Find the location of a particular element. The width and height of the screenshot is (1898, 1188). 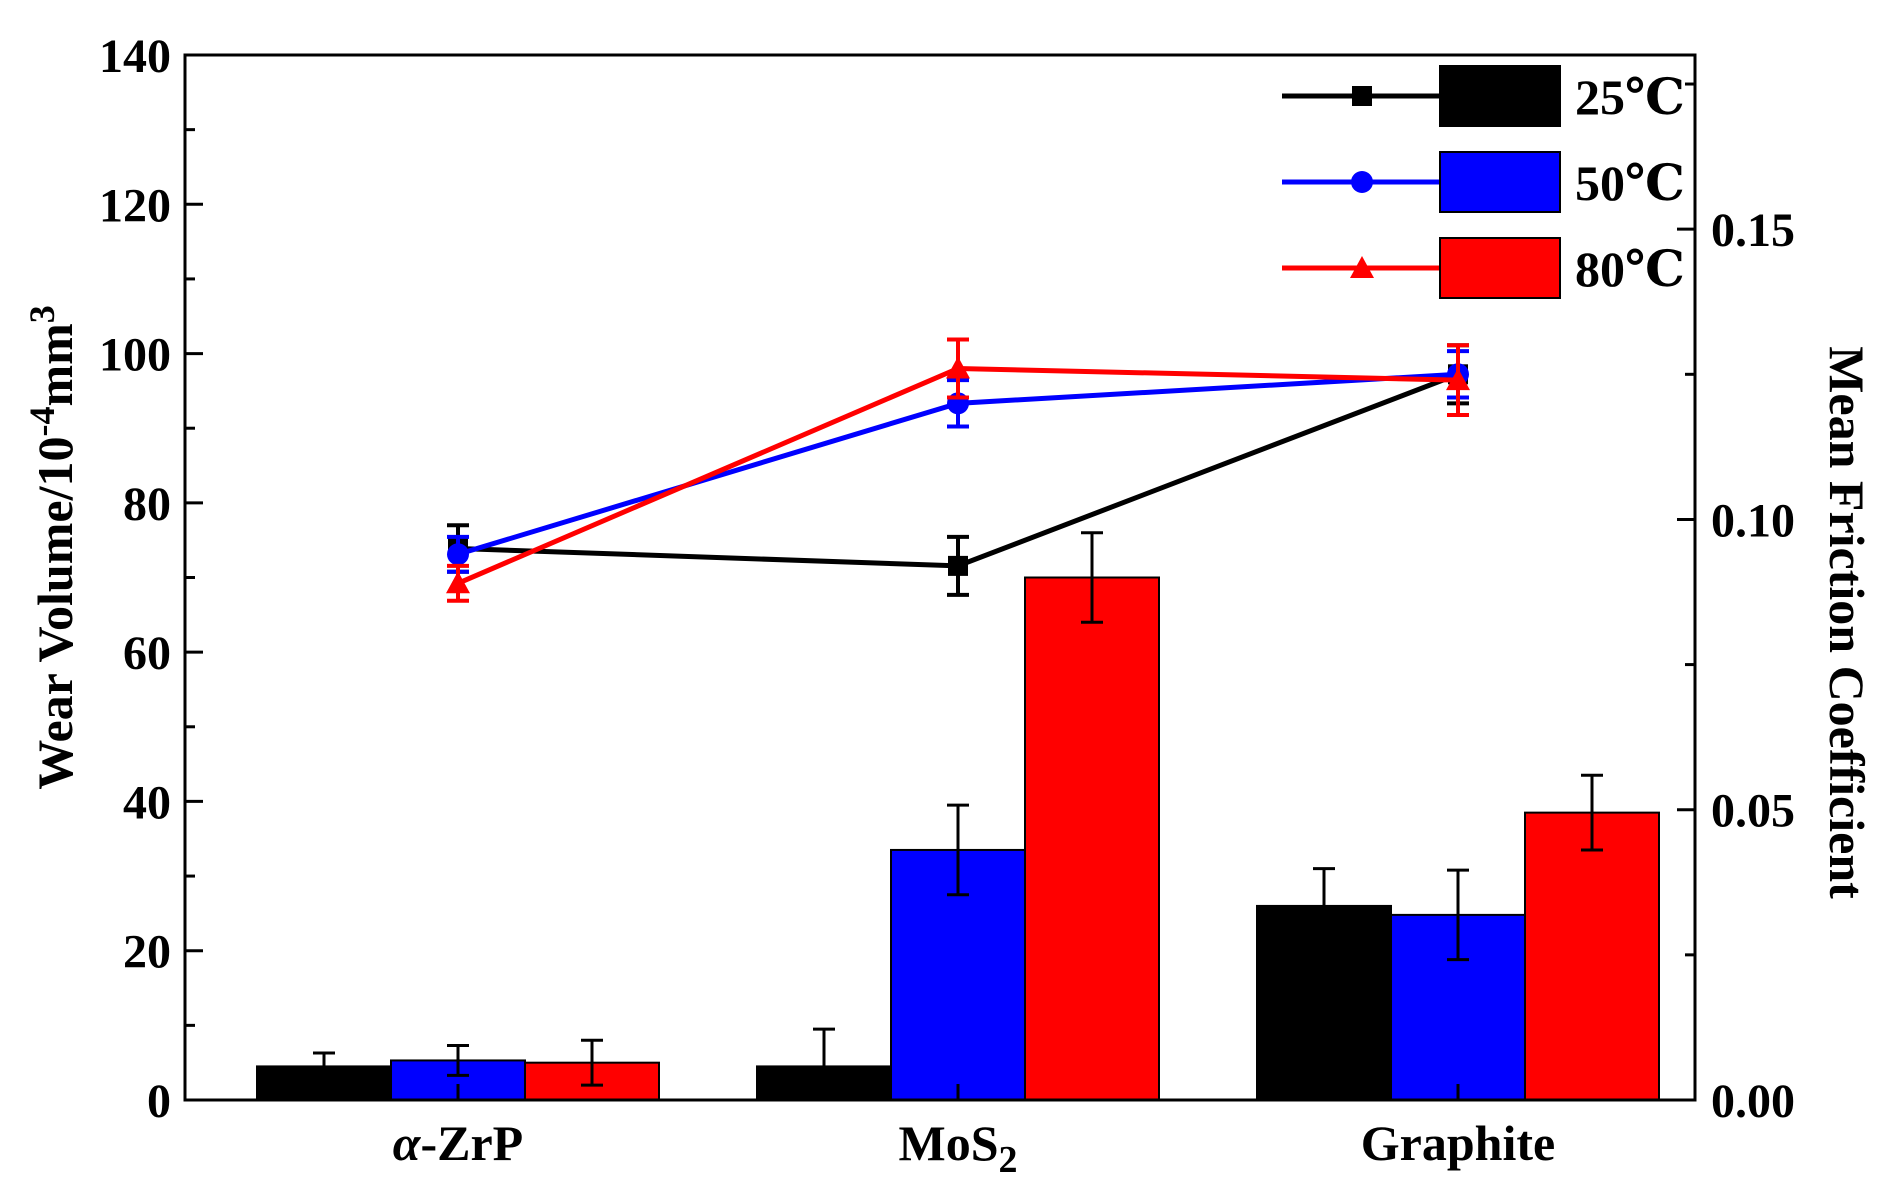

legend-entry-0: 25℃ is located at coordinates (1483, 96).